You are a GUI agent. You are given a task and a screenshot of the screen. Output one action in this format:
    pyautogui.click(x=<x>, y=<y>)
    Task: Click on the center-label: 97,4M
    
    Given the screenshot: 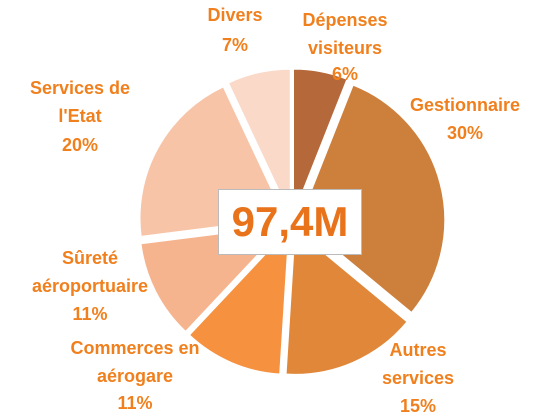 What is the action you would take?
    pyautogui.click(x=290, y=222)
    